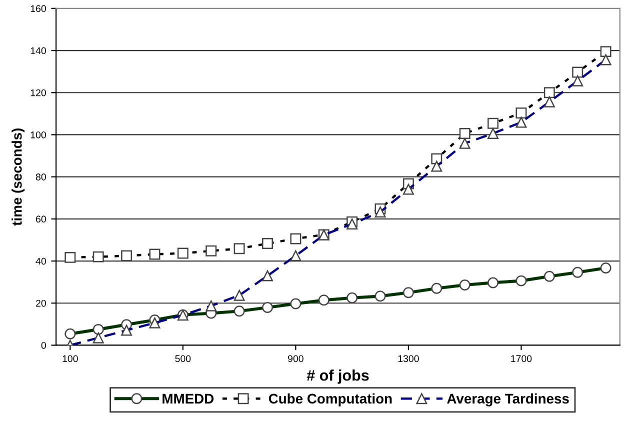  Describe the element at coordinates (188, 399) in the screenshot. I see `legend-label: MMEDD` at that location.